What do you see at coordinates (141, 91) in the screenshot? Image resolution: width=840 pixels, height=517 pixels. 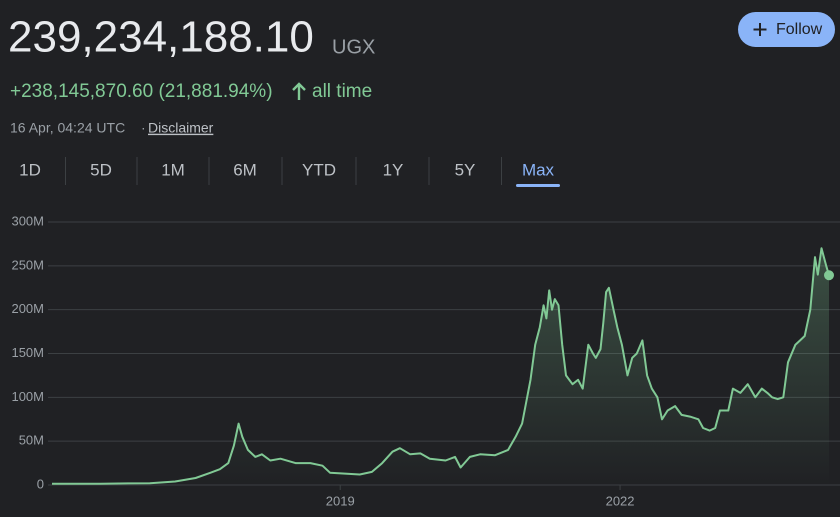 I see `change: +238,145,870.60 (21,881.94%)` at bounding box center [141, 91].